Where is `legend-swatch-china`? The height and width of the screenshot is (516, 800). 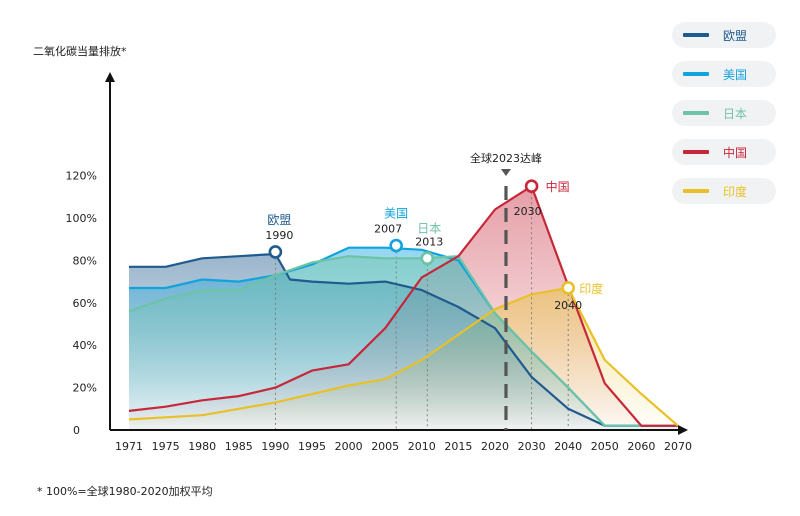 legend-swatch-china is located at coordinates (696, 152).